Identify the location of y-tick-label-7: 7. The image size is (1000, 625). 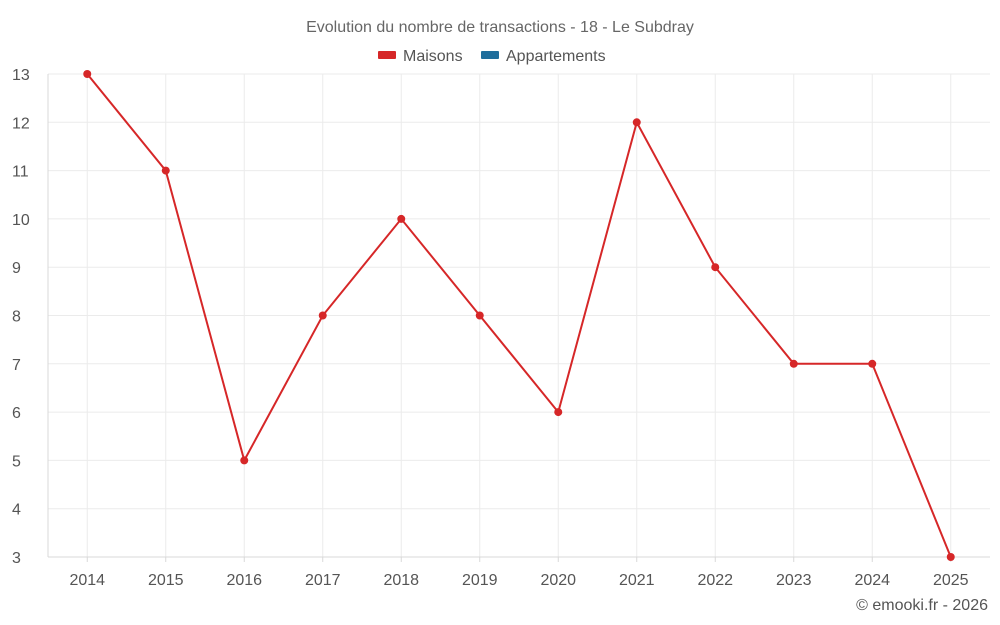
(16, 365).